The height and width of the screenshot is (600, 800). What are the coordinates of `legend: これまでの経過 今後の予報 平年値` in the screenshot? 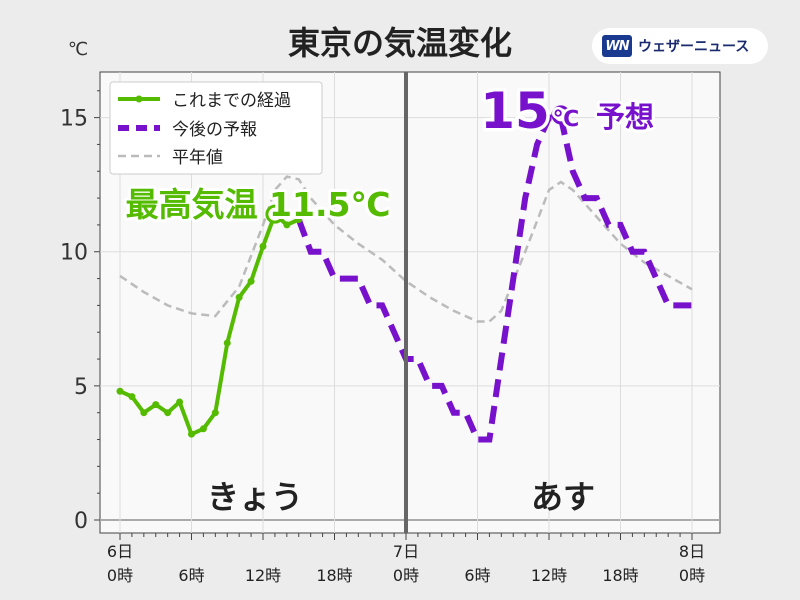 It's located at (216, 128).